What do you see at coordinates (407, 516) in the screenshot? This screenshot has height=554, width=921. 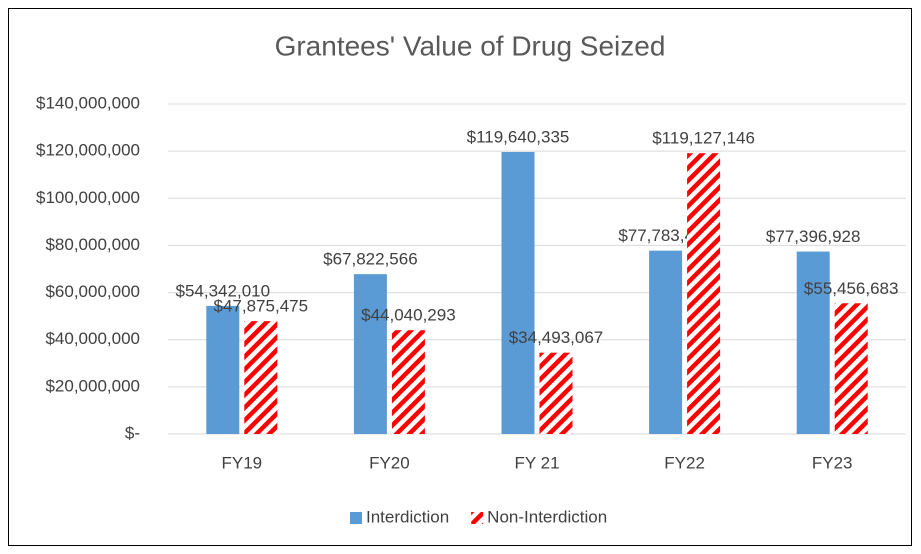 I see `legend-label: Interdiction` at bounding box center [407, 516].